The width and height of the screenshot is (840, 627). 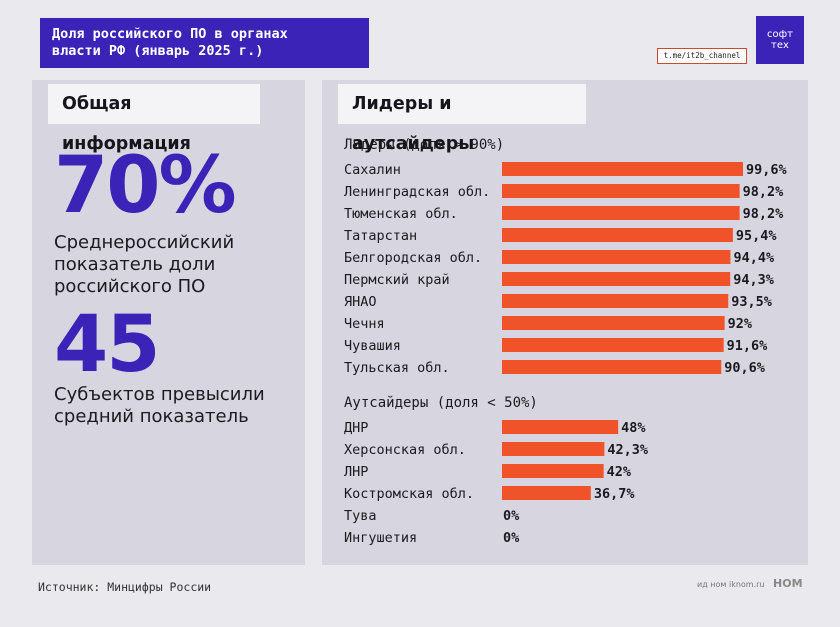 What do you see at coordinates (780, 45) in the screenshot?
I see `logo-line-2: тех` at bounding box center [780, 45].